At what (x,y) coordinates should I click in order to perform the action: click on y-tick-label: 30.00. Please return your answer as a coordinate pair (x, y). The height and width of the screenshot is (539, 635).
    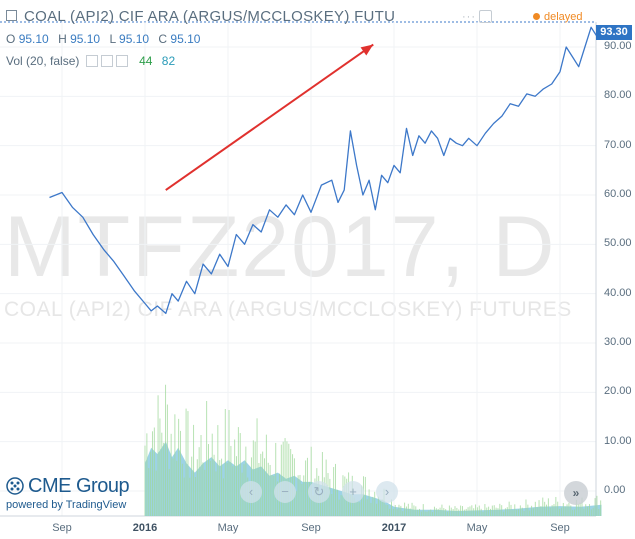
    Looking at the image, I should click on (618, 342).